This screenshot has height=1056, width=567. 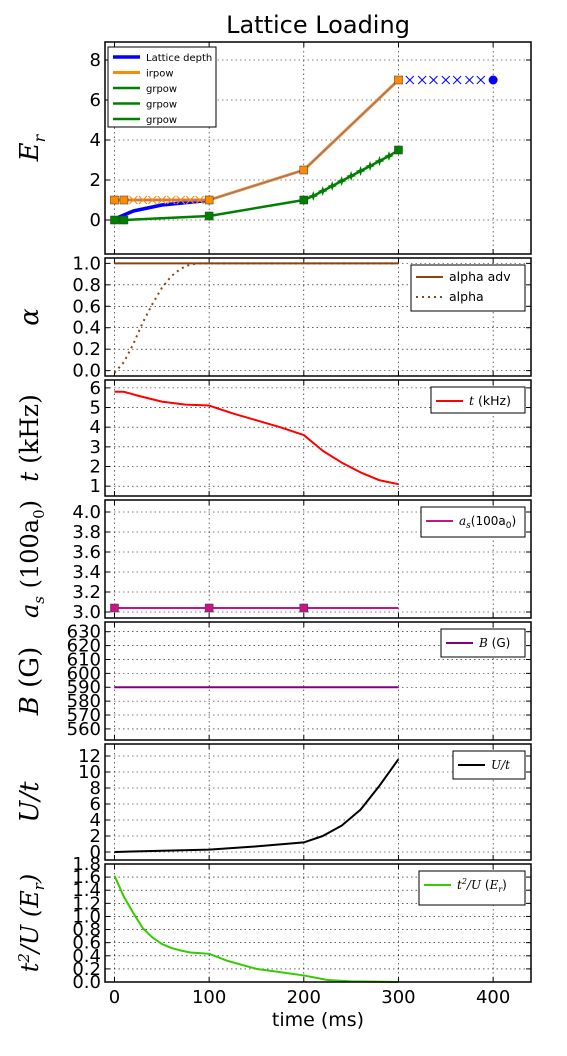 I want to click on legend: U/t, so click(x=489, y=765).